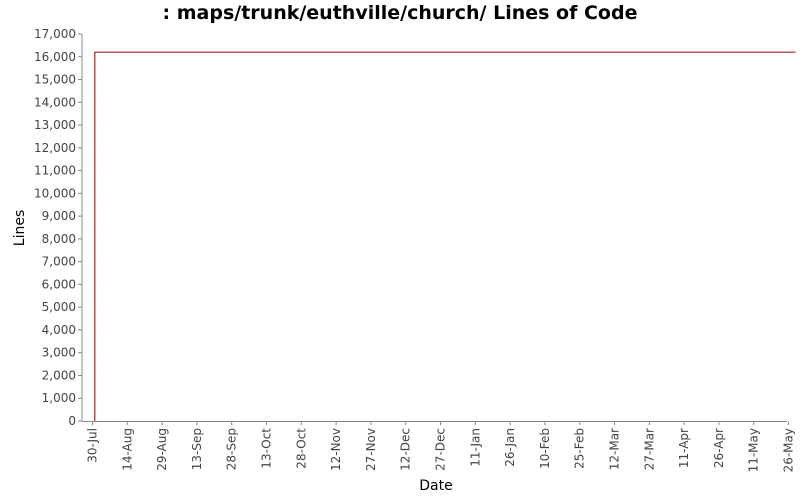 The image size is (800, 500). I want to click on x-tick-label: 26-Jan, so click(510, 447).